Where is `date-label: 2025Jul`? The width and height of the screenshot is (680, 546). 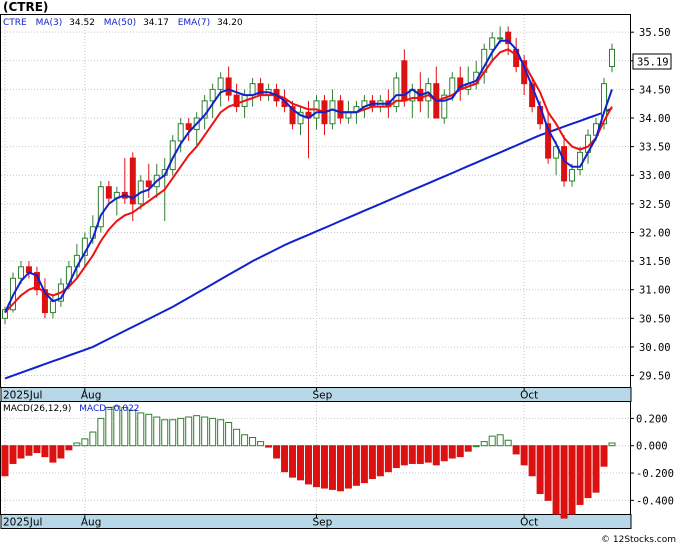
date-label: 2025Jul is located at coordinates (22, 523).